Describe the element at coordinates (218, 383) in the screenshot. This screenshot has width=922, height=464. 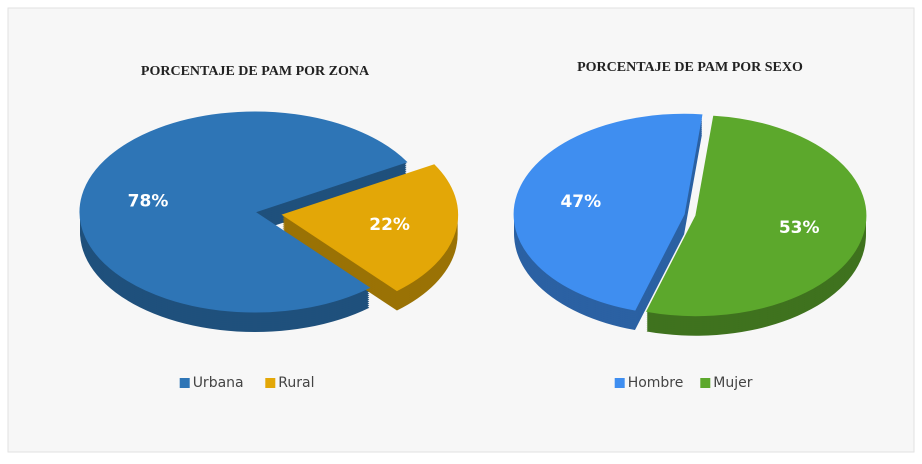
I see `legend-label: Urbana` at that location.